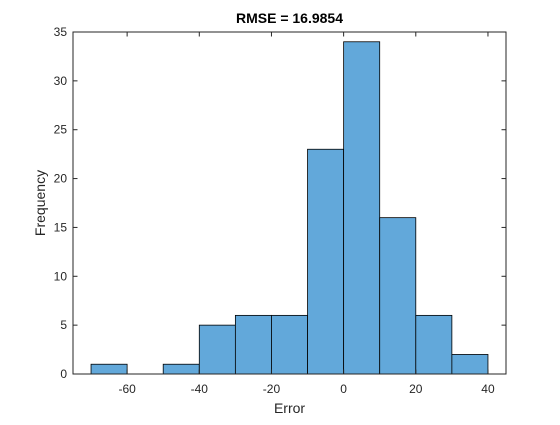 The image size is (560, 425). I want to click on y-tick-label: 5, so click(63, 325).